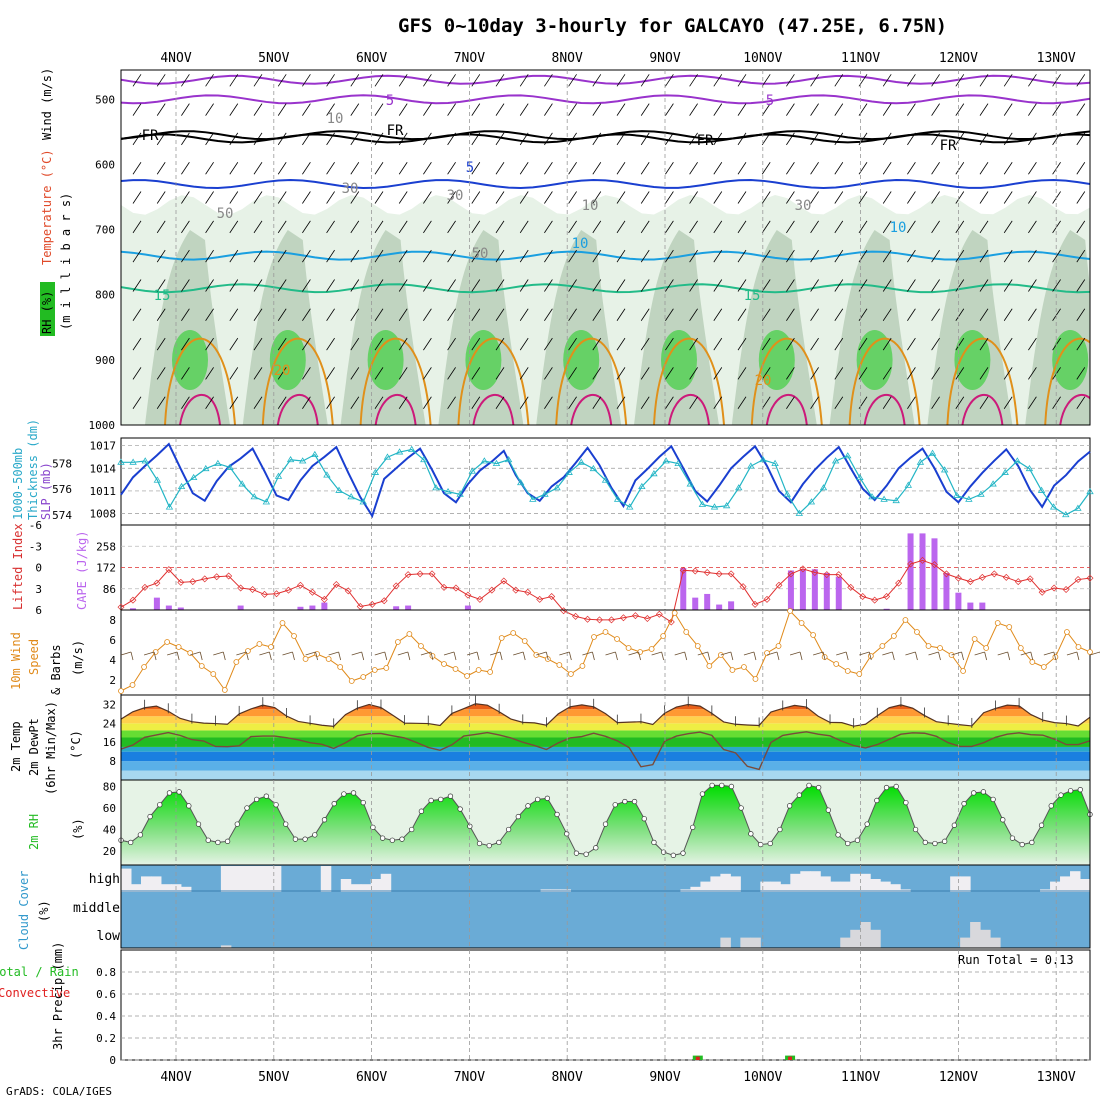  I want to click on slp-tick: 1008, so click(103, 514).